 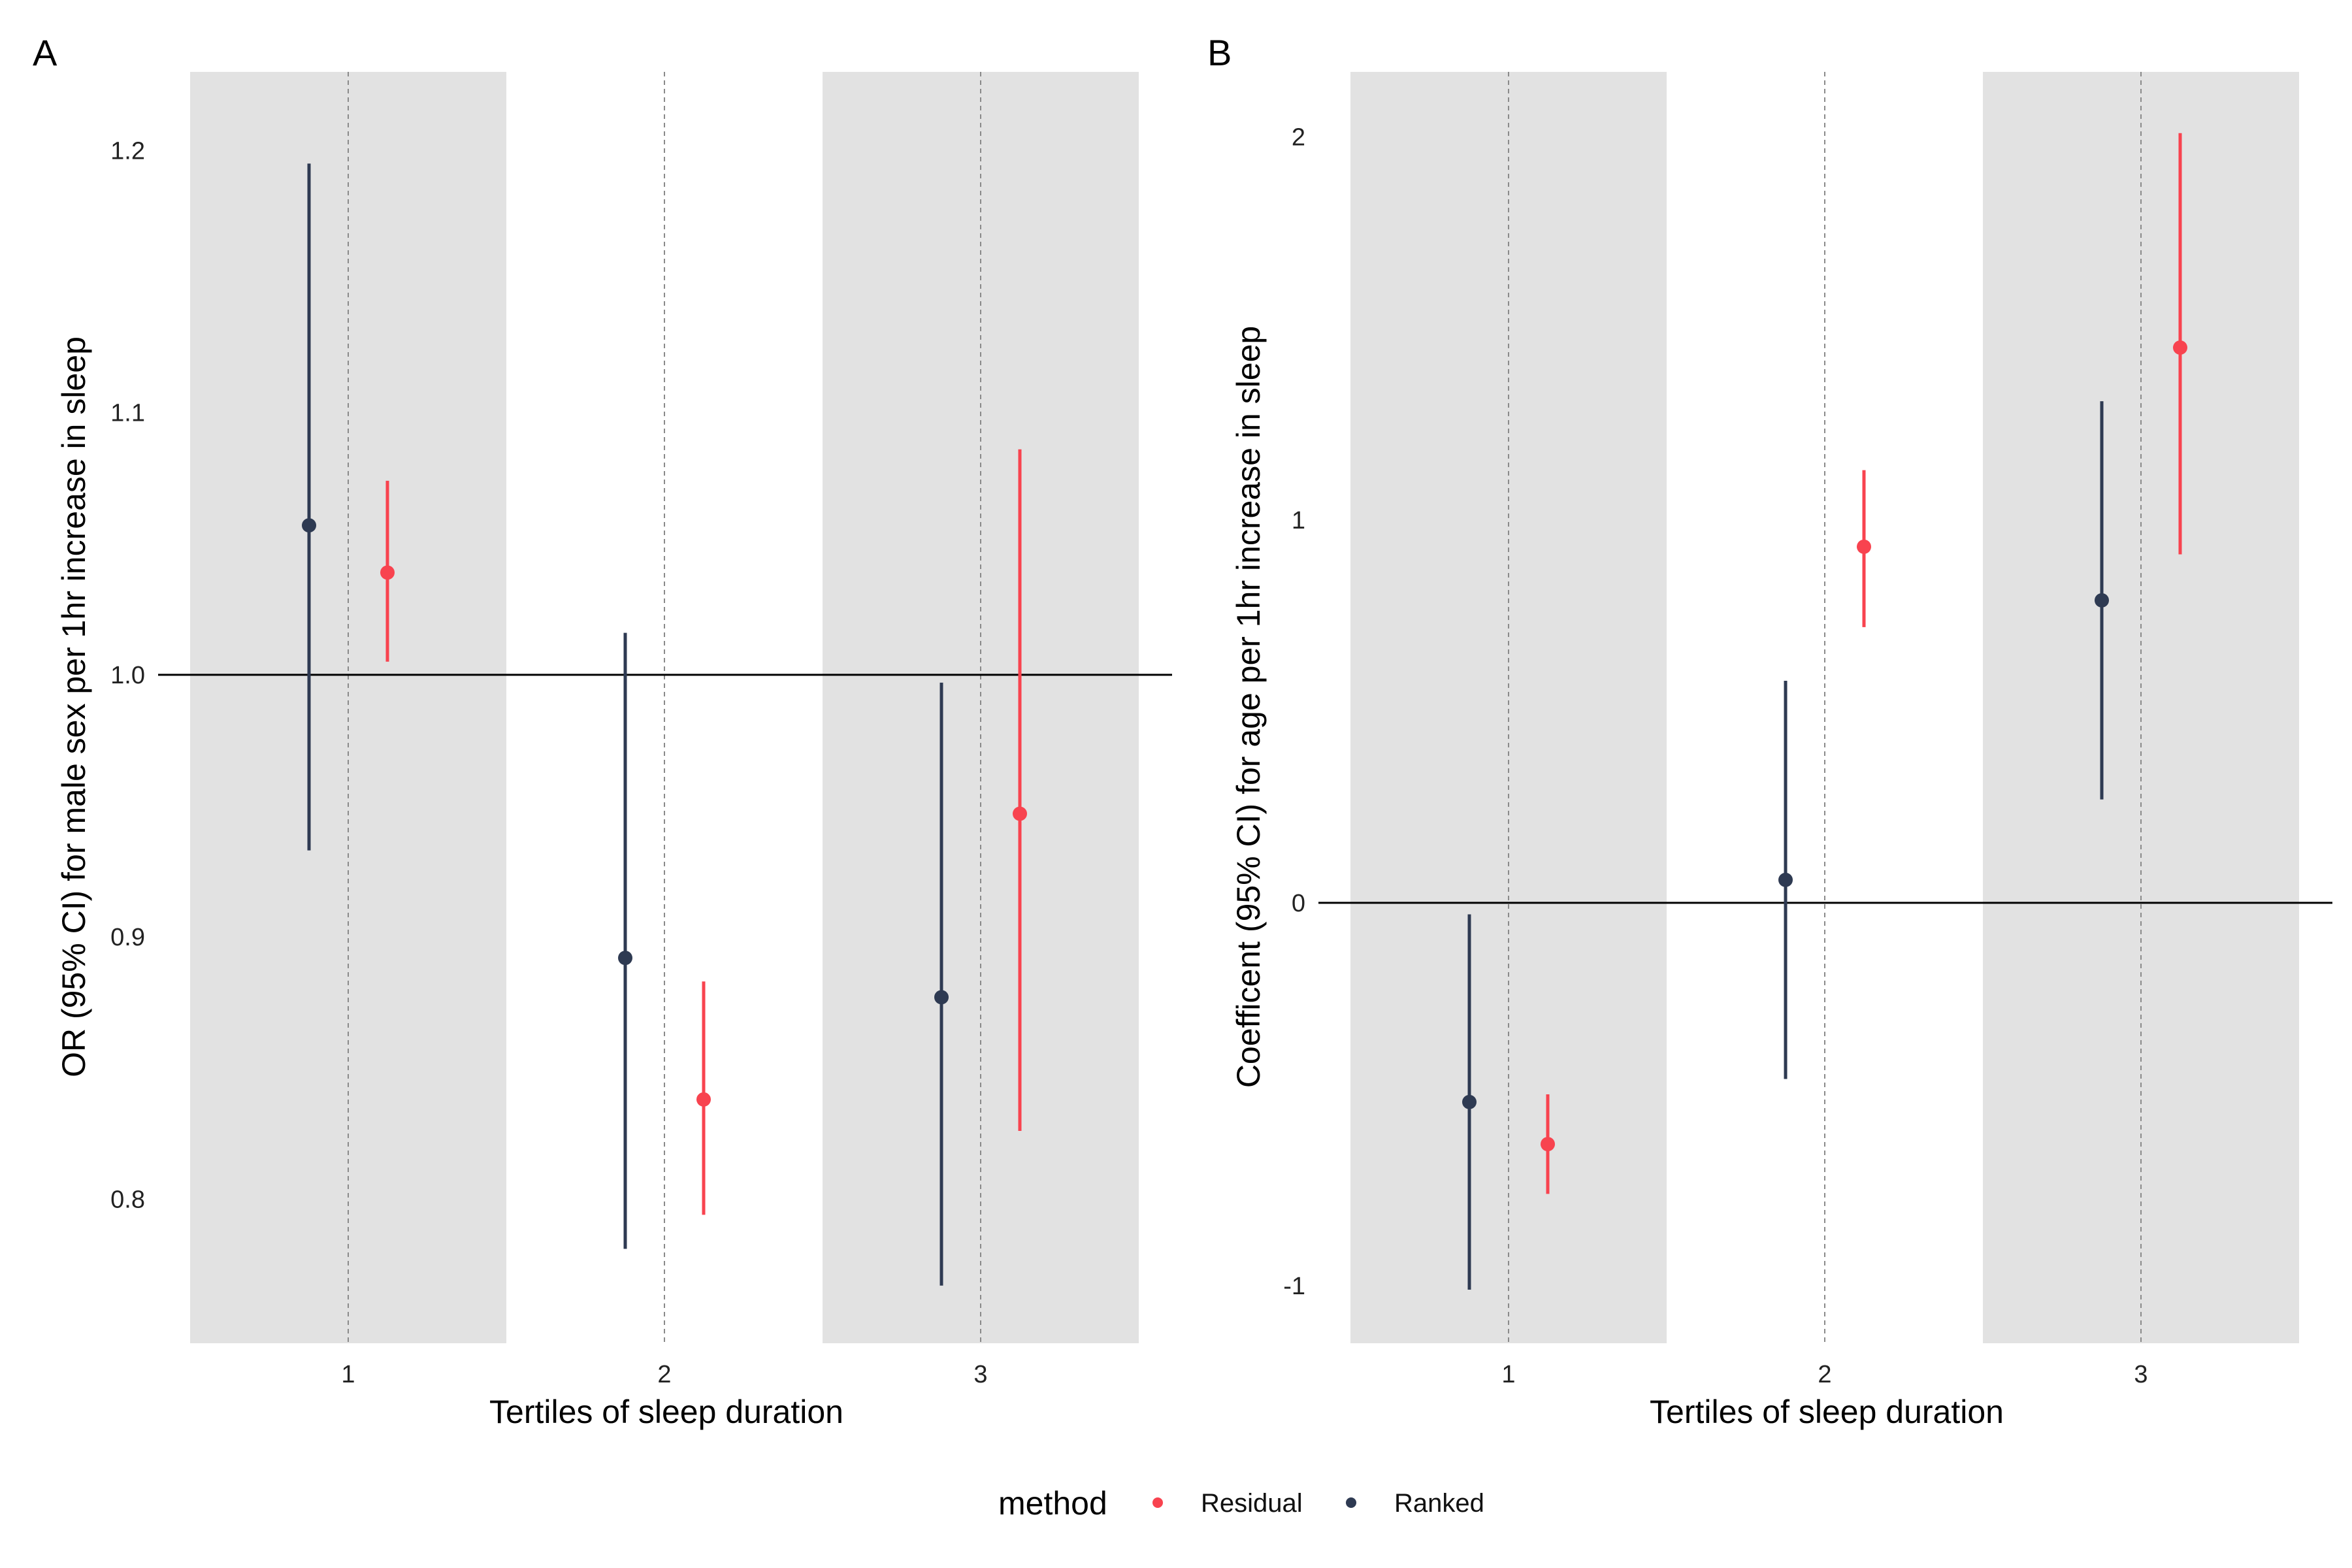 What do you see at coordinates (1294, 1286) in the screenshot?
I see `y-tick-label: -1` at bounding box center [1294, 1286].